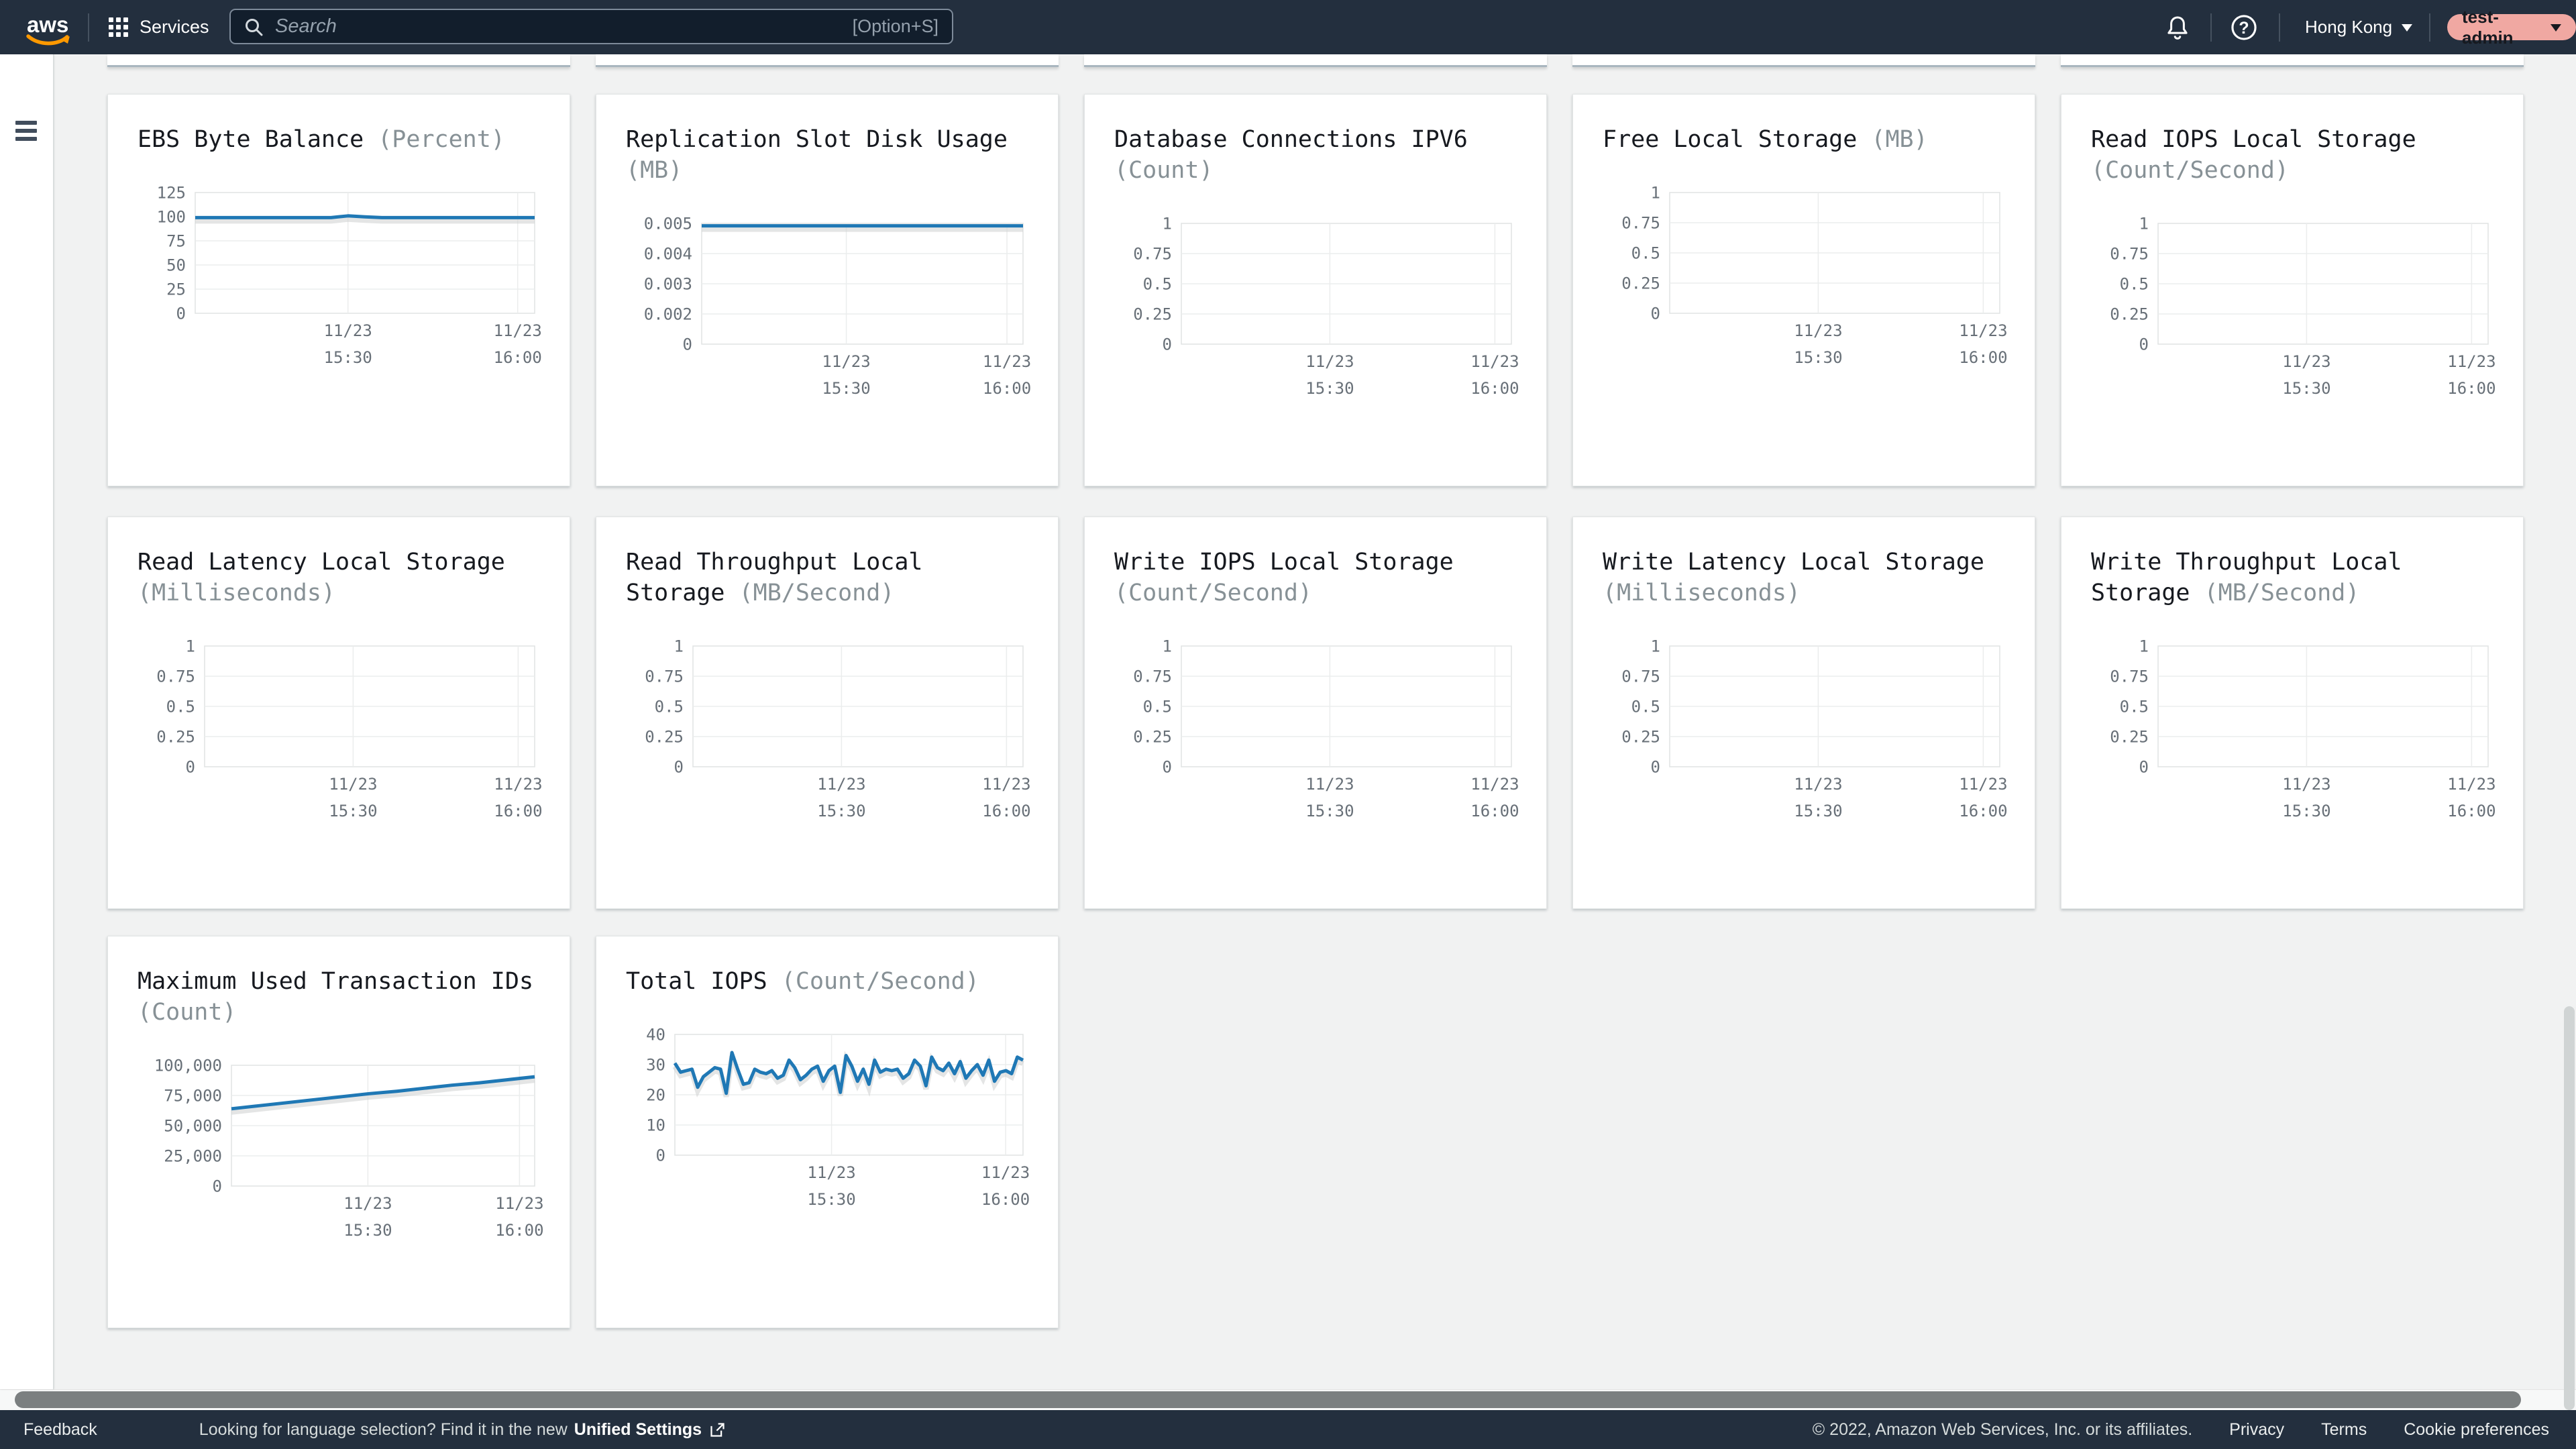 Image resolution: width=2576 pixels, height=1449 pixels. Describe the element at coordinates (827, 1120) in the screenshot. I see `metric-chart: 40 30 20 10 0 11/23 15:30 11/23 16:00` at that location.